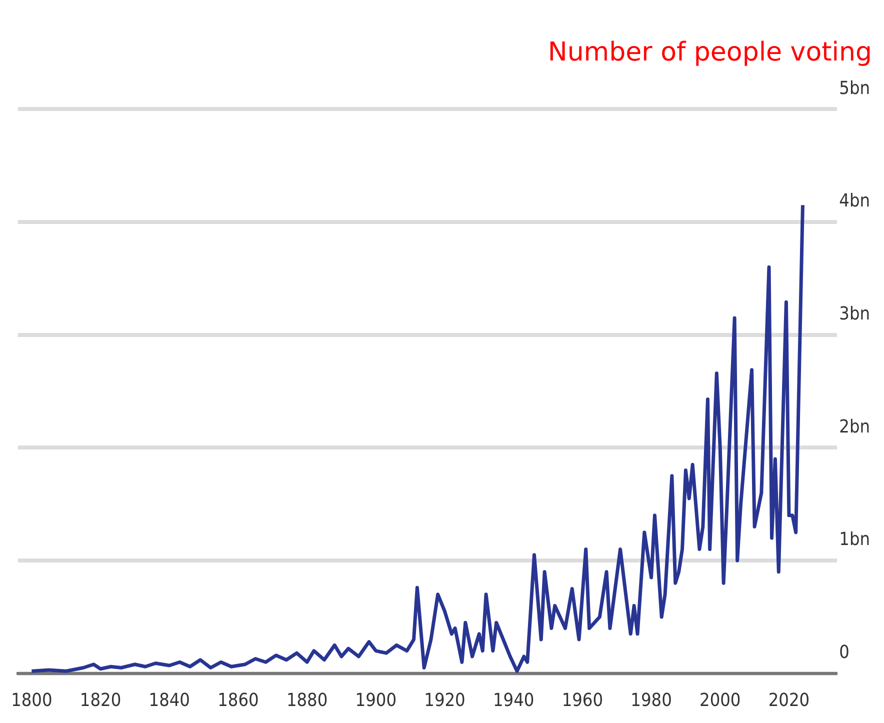  I want to click on y-tick-label: 3bn, so click(854, 314).